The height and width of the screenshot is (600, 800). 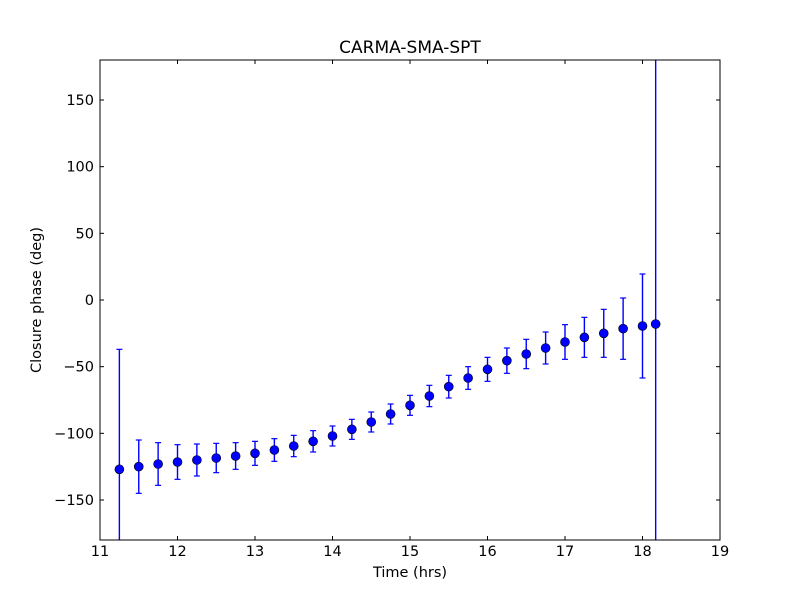 I want to click on x-tick-label: 19, so click(x=720, y=552).